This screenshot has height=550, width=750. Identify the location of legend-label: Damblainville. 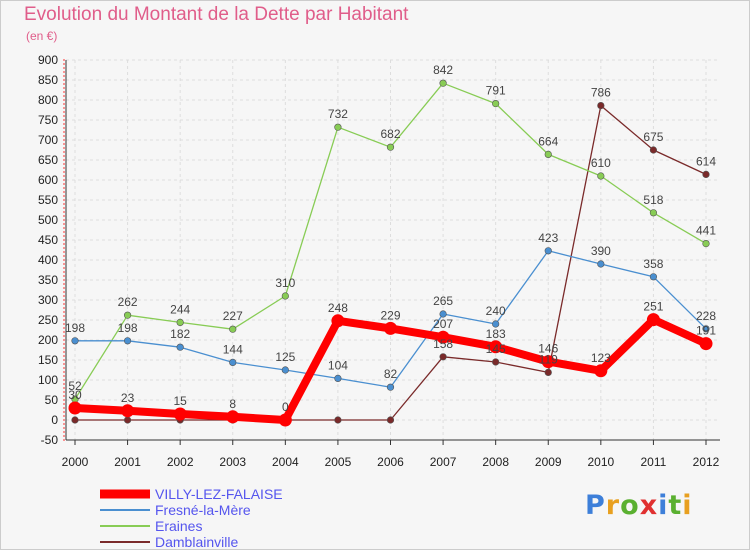
(196, 542).